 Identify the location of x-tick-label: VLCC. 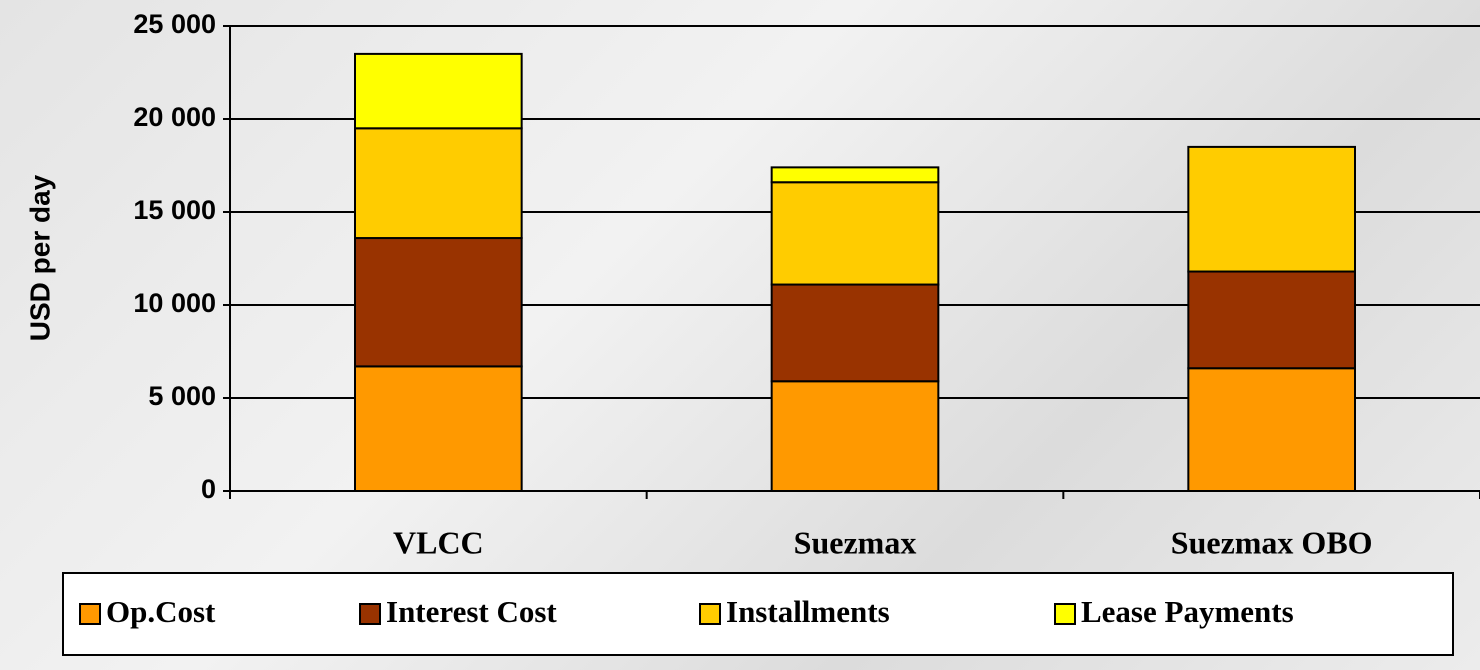
(438, 542).